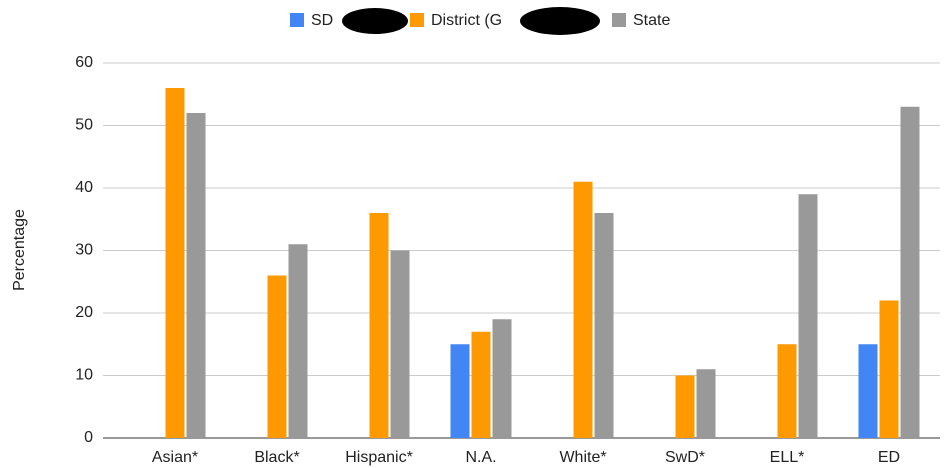 The image size is (949, 468). What do you see at coordinates (84, 375) in the screenshot?
I see `y-tick-label: 10` at bounding box center [84, 375].